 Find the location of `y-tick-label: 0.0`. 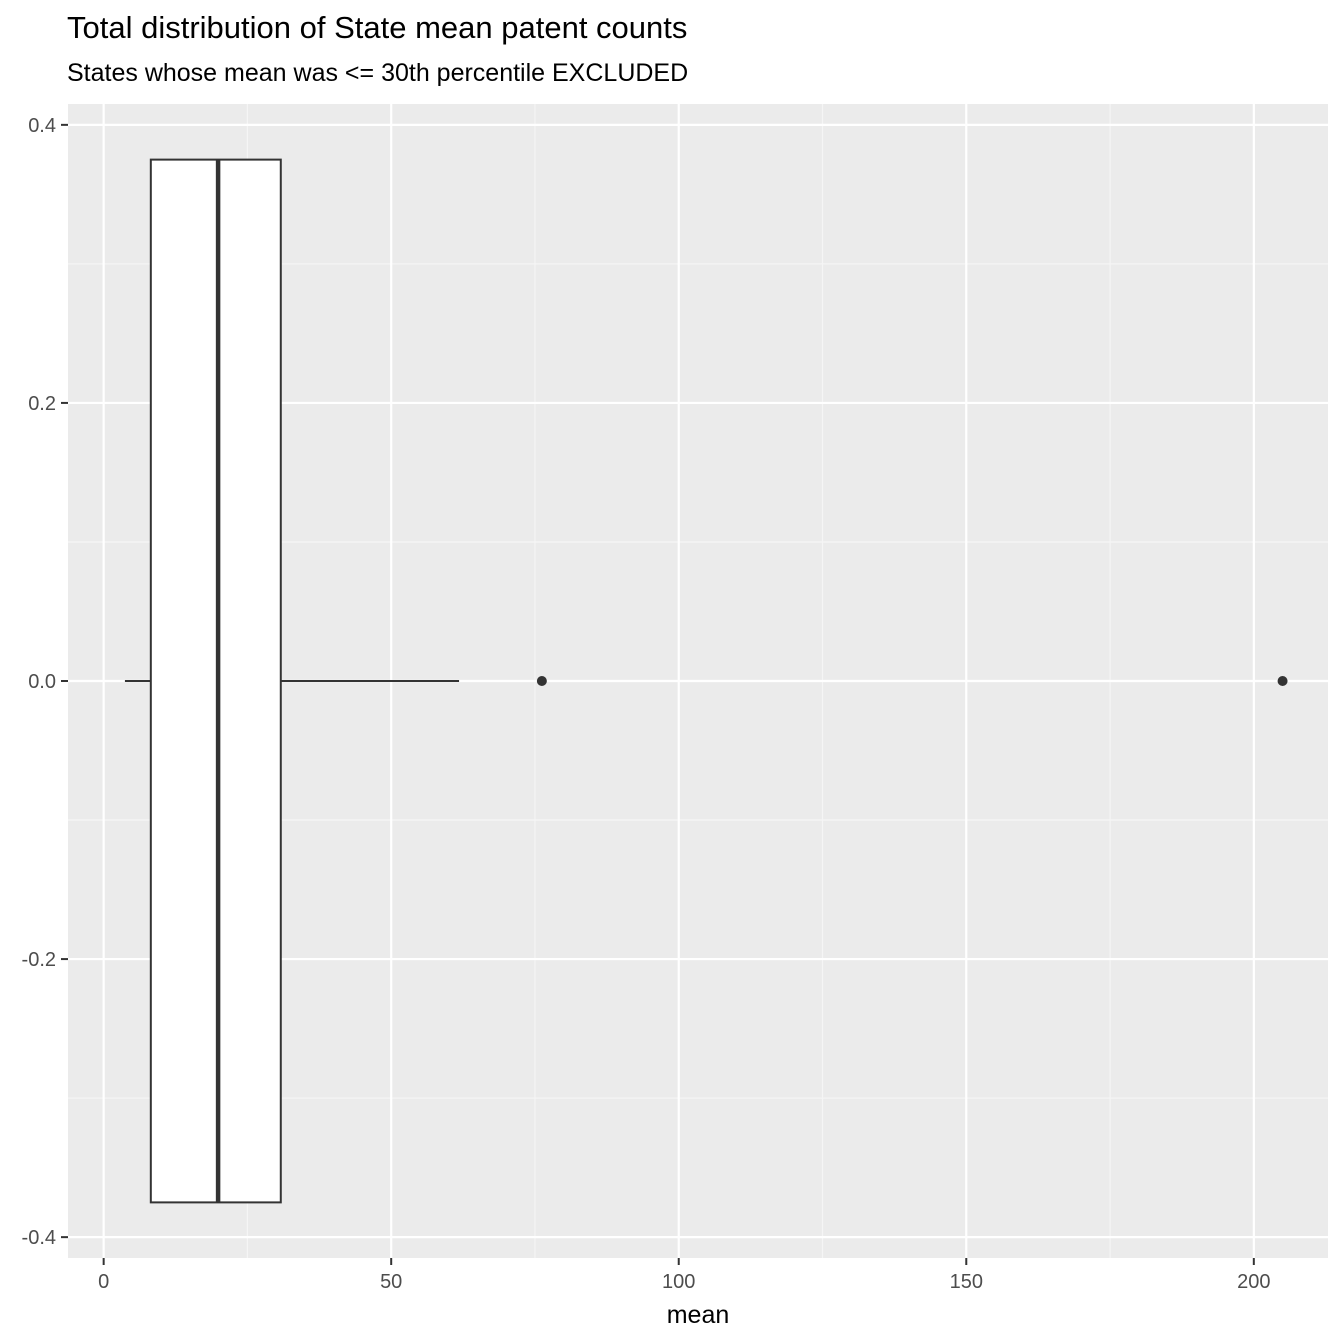

y-tick-label: 0.0 is located at coordinates (42, 682).